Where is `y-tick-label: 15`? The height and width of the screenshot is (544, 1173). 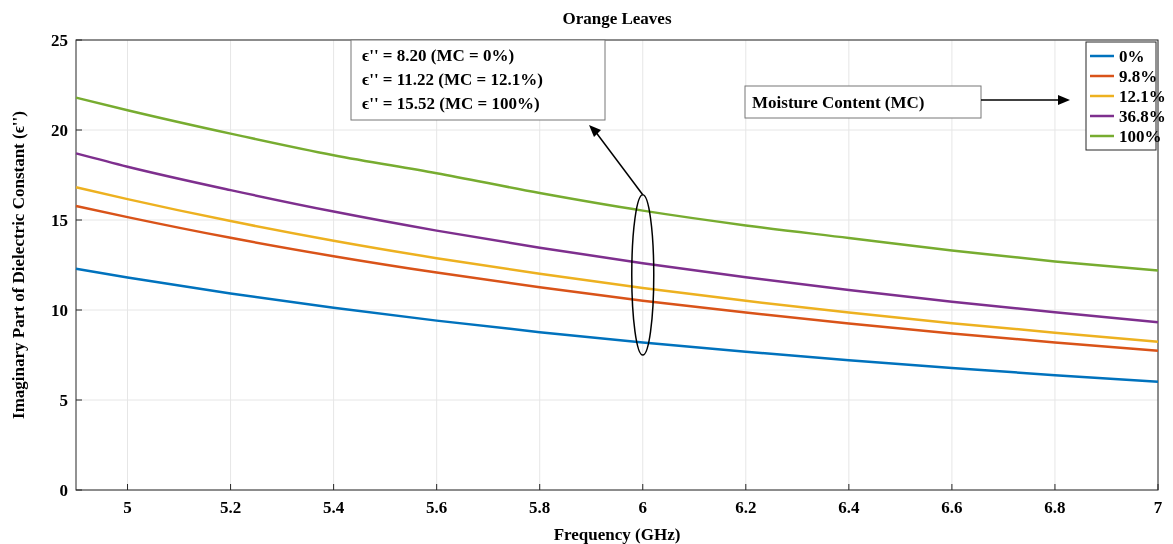 y-tick-label: 15 is located at coordinates (59, 220).